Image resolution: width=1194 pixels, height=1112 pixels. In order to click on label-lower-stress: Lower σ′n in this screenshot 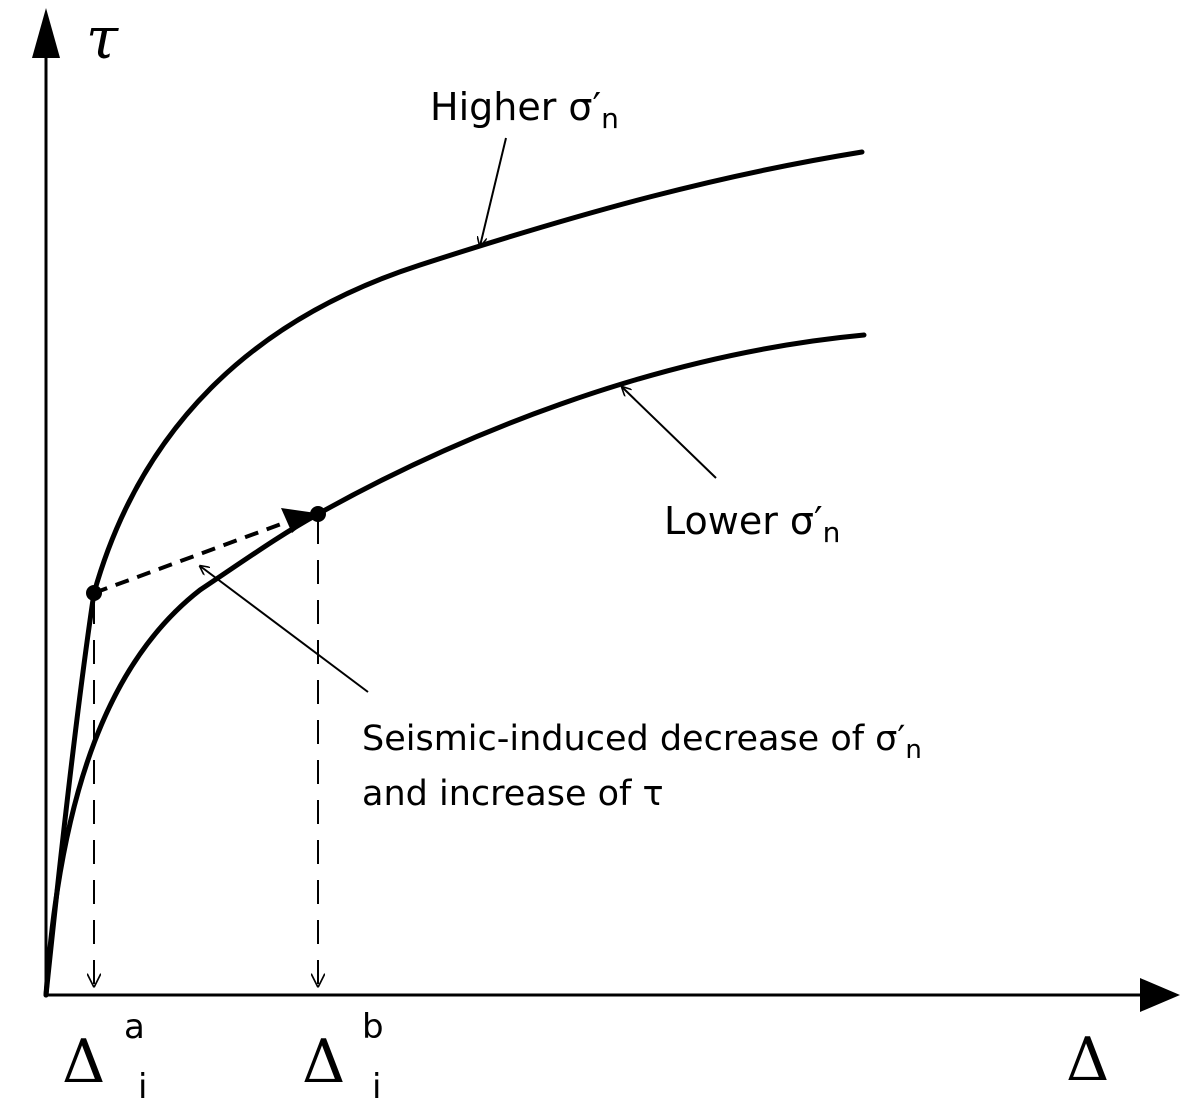, I will do `click(752, 524)`.